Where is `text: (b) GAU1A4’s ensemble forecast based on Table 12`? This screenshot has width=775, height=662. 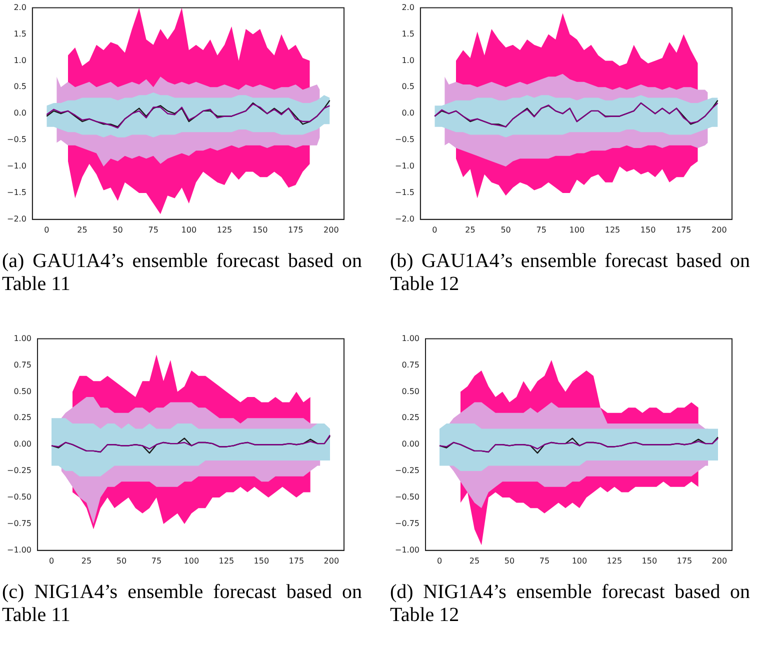
text: (b) GAU1A4’s ensemble forecast based on Table 12 is located at coordinates (570, 273).